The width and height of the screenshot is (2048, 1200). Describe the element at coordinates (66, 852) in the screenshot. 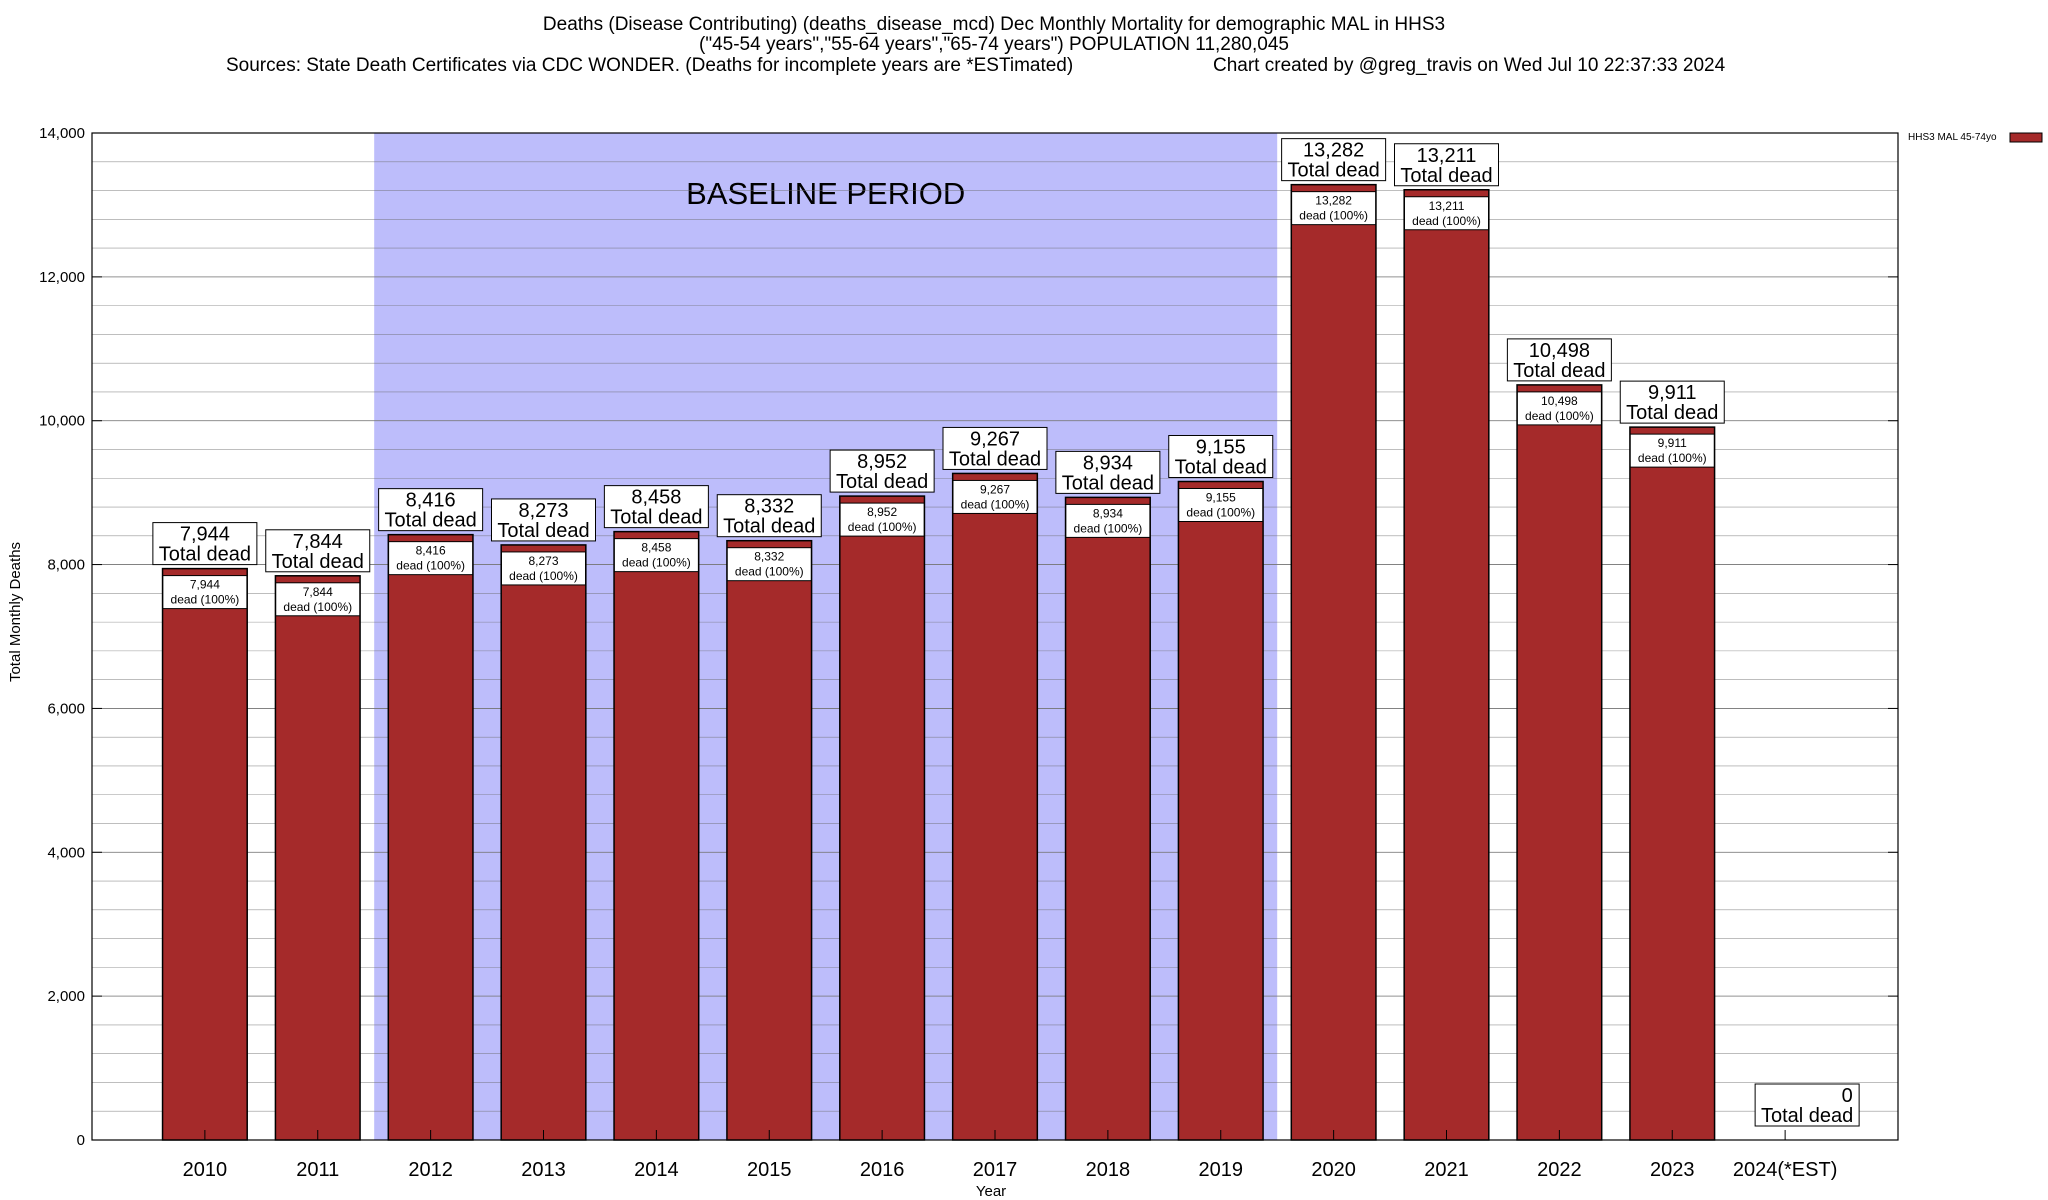

I see `y-tick-label: 4,000` at that location.